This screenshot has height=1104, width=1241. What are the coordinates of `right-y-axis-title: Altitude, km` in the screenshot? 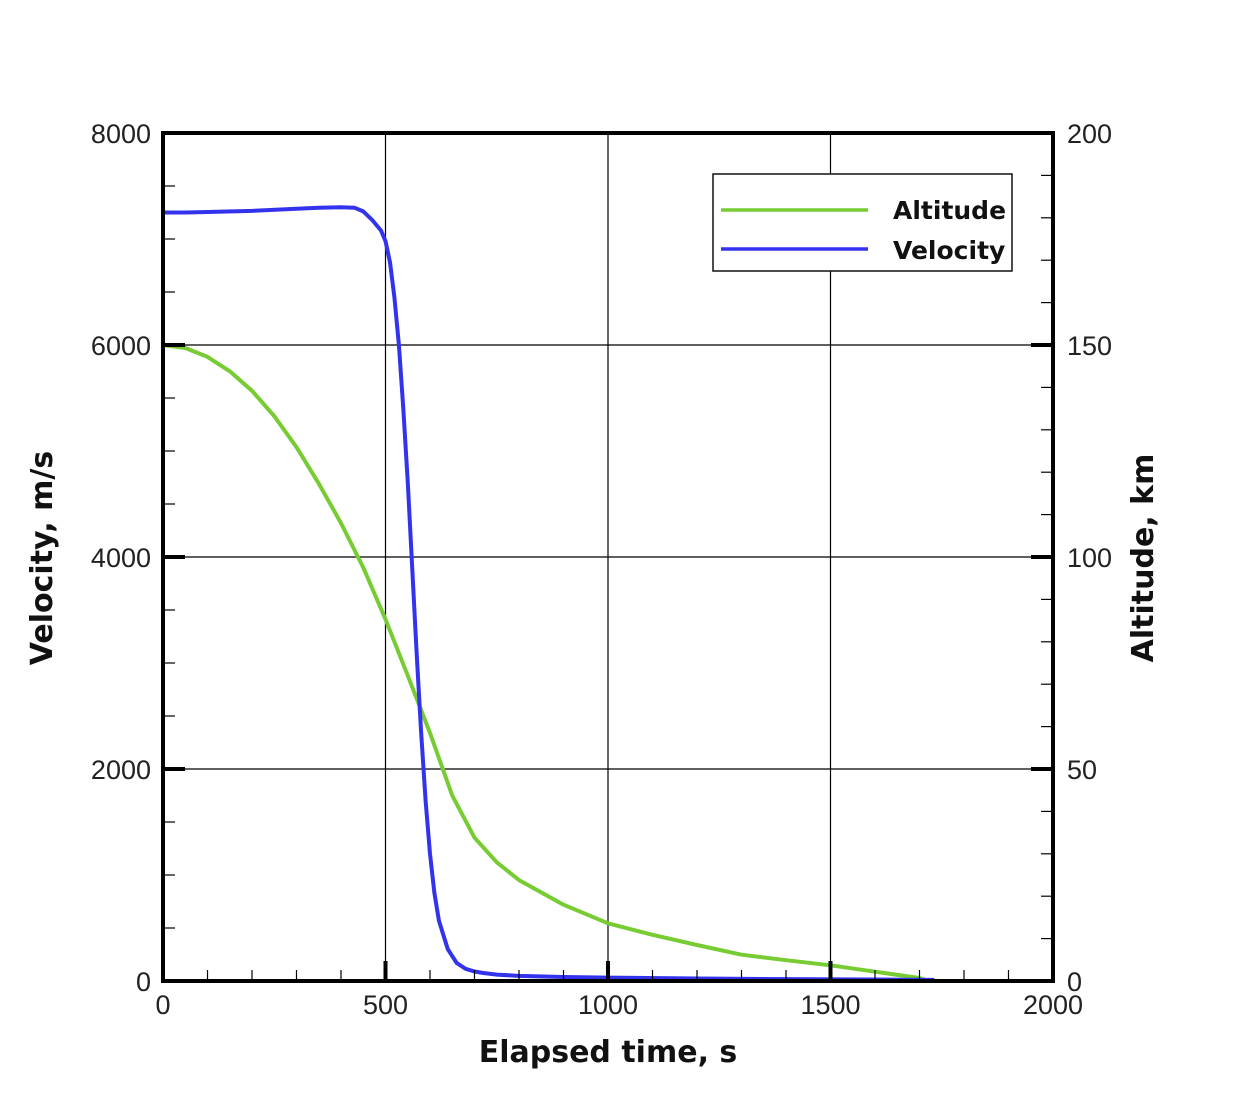 It's located at (1143, 558).